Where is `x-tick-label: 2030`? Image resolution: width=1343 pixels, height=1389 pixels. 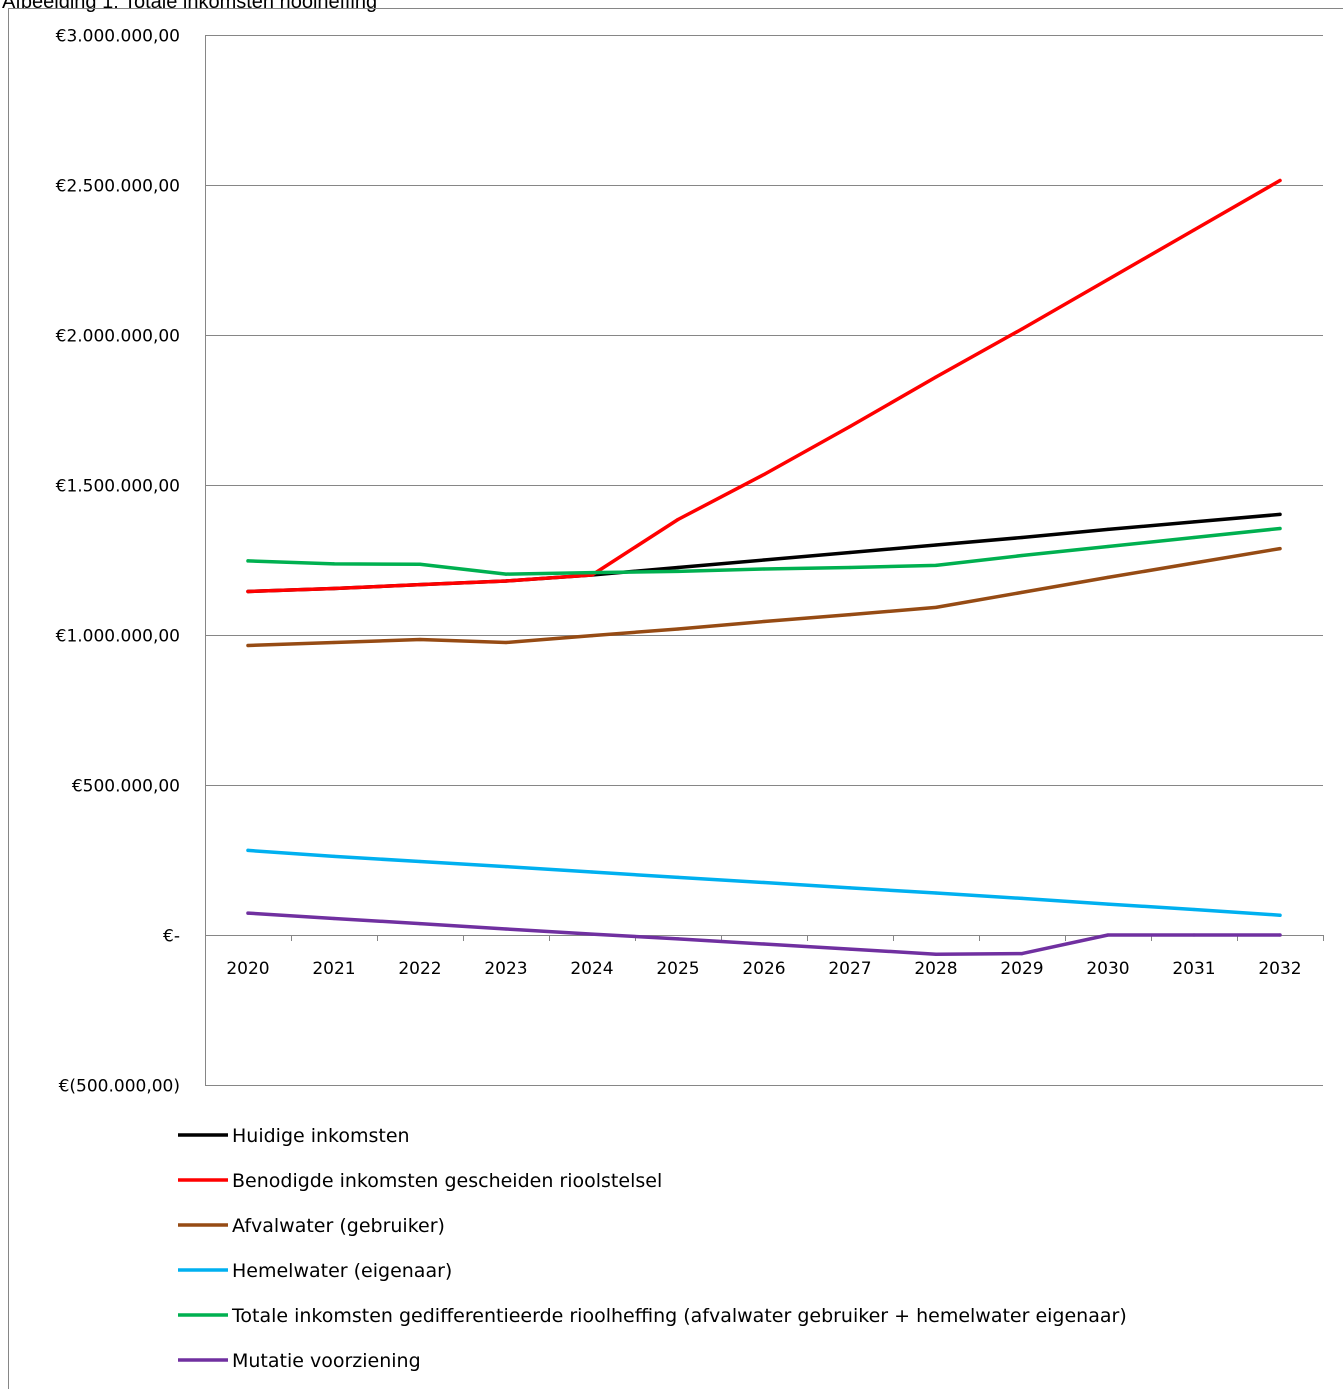 x-tick-label: 2030 is located at coordinates (1107, 969).